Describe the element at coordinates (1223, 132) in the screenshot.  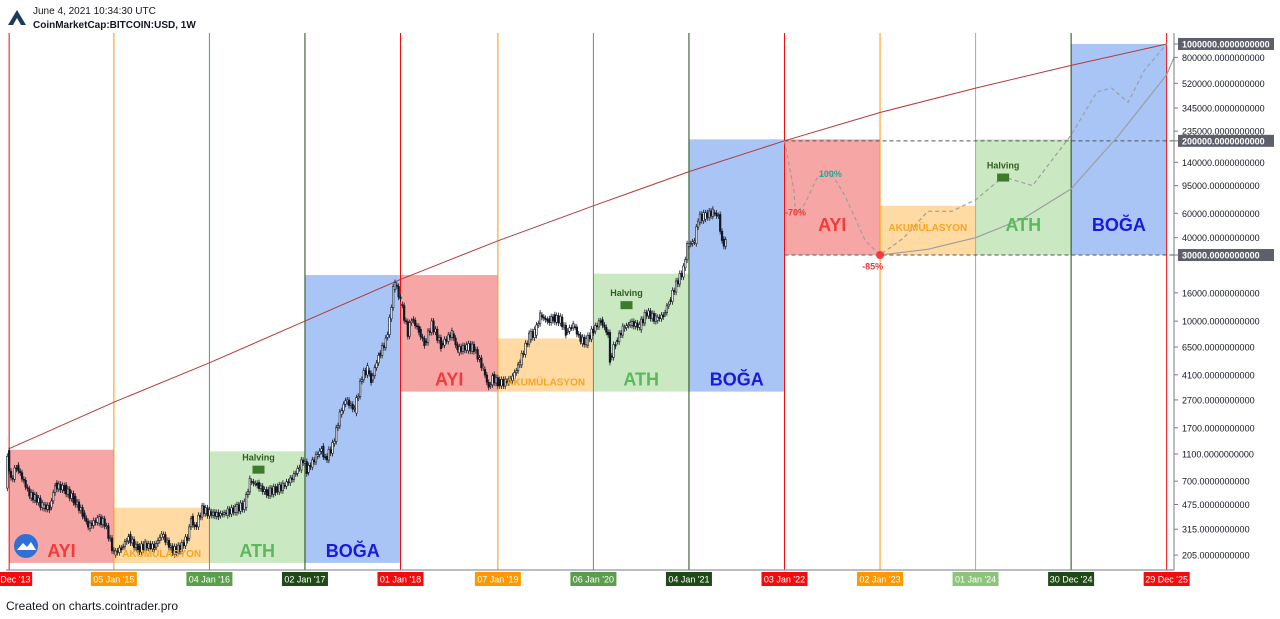
I see `y-tick-label-4: 235000.0000000000` at that location.